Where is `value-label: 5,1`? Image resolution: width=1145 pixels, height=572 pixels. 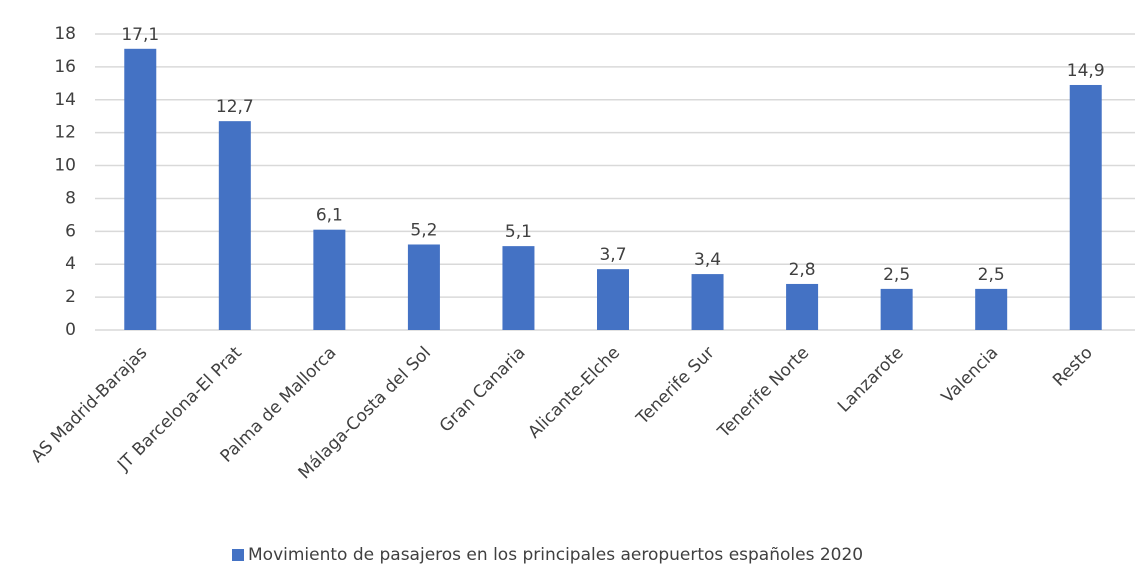
value-label: 5,1 is located at coordinates (518, 232).